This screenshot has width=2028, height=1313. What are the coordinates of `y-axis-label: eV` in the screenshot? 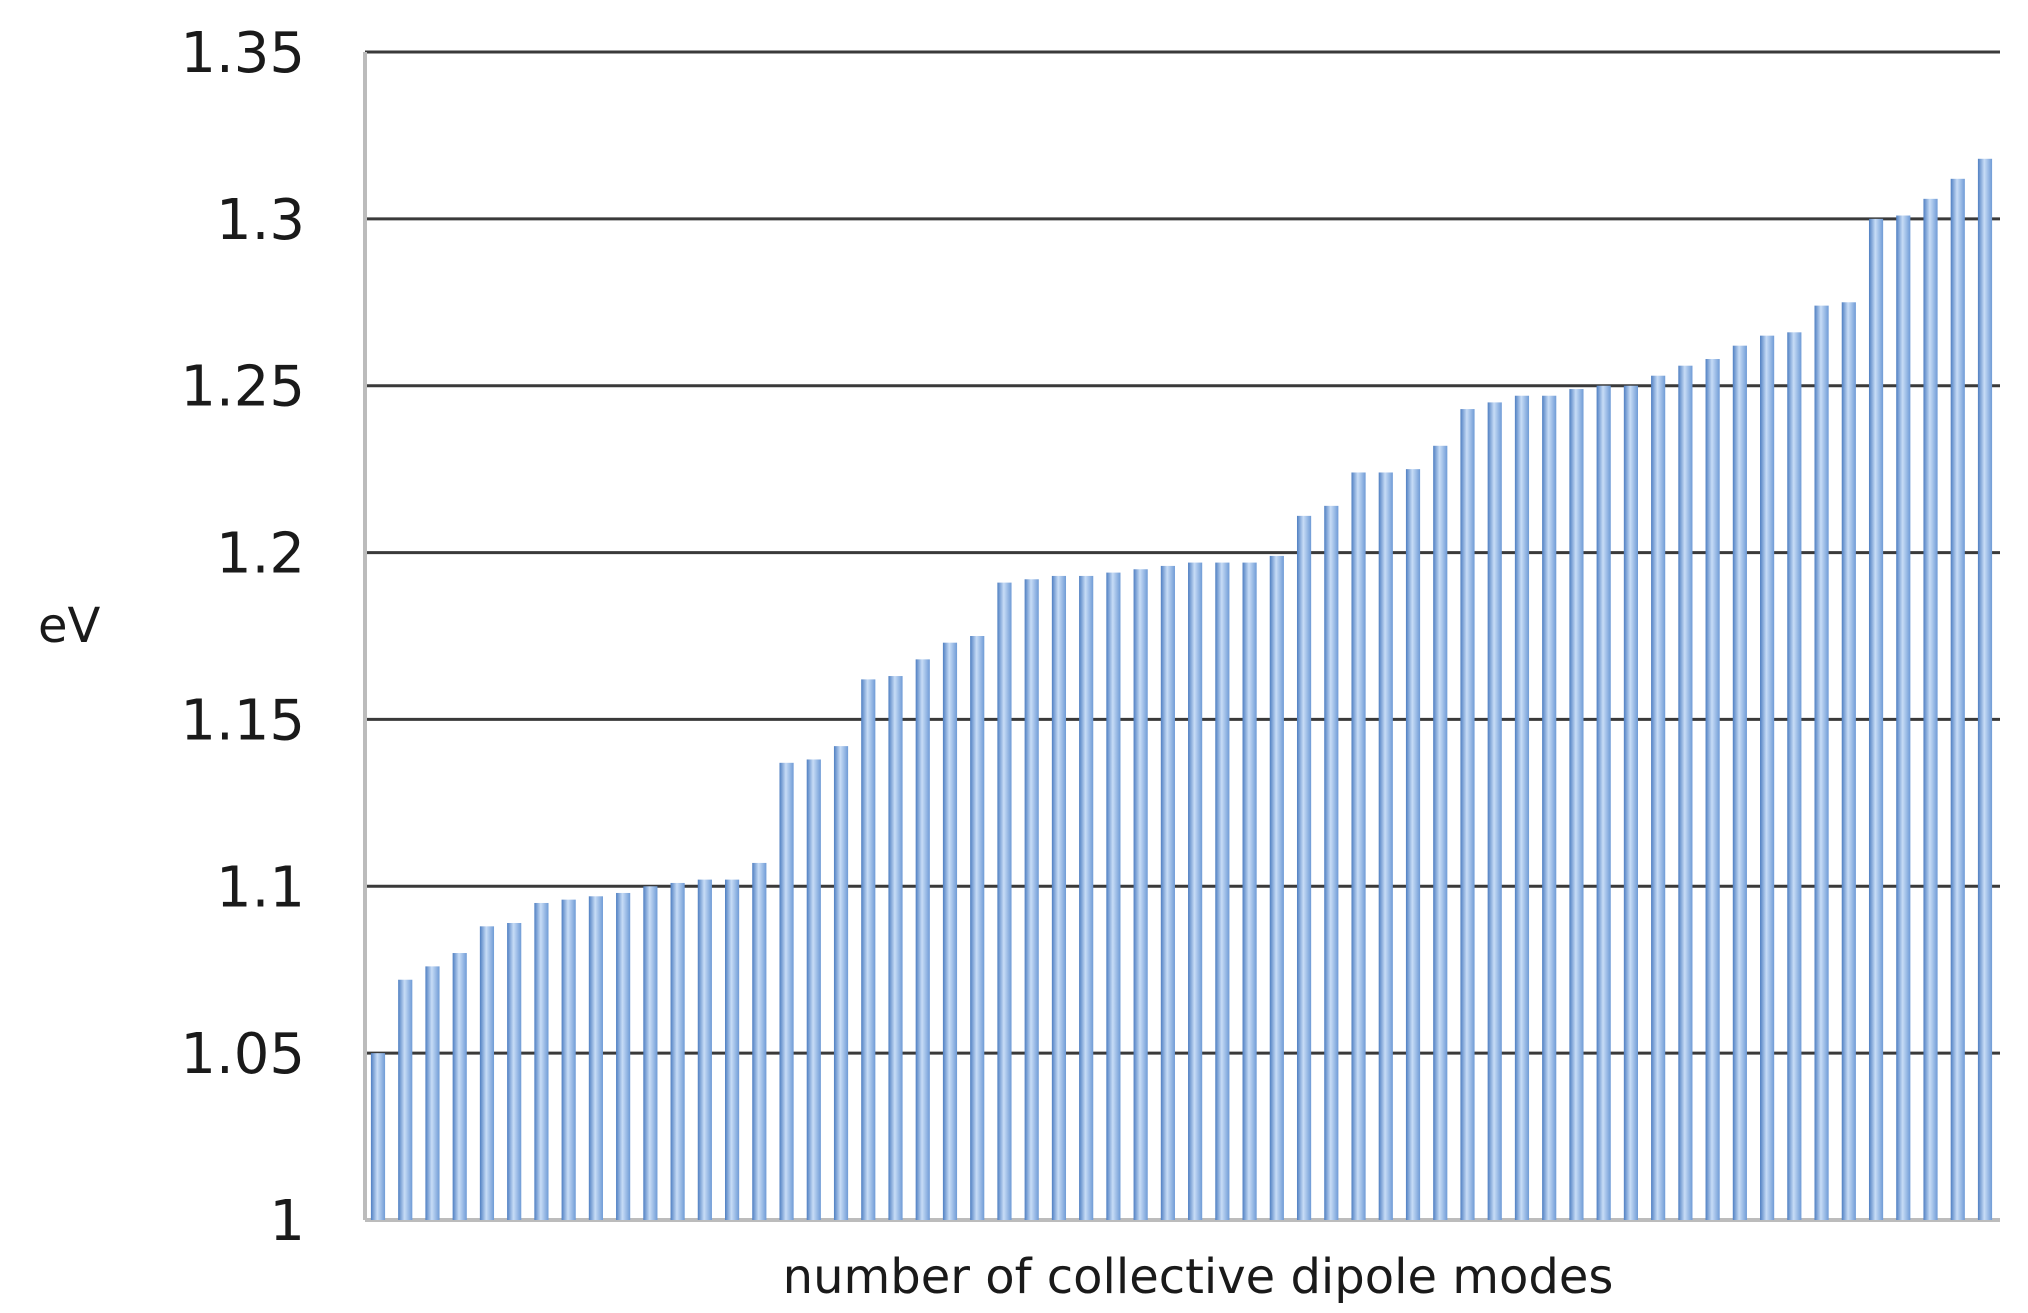 It's located at (69, 626).